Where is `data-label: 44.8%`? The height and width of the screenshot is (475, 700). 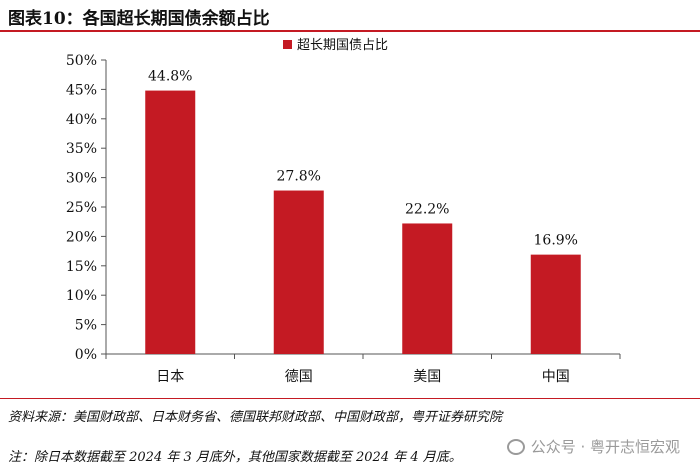
data-label: 44.8% is located at coordinates (170, 77).